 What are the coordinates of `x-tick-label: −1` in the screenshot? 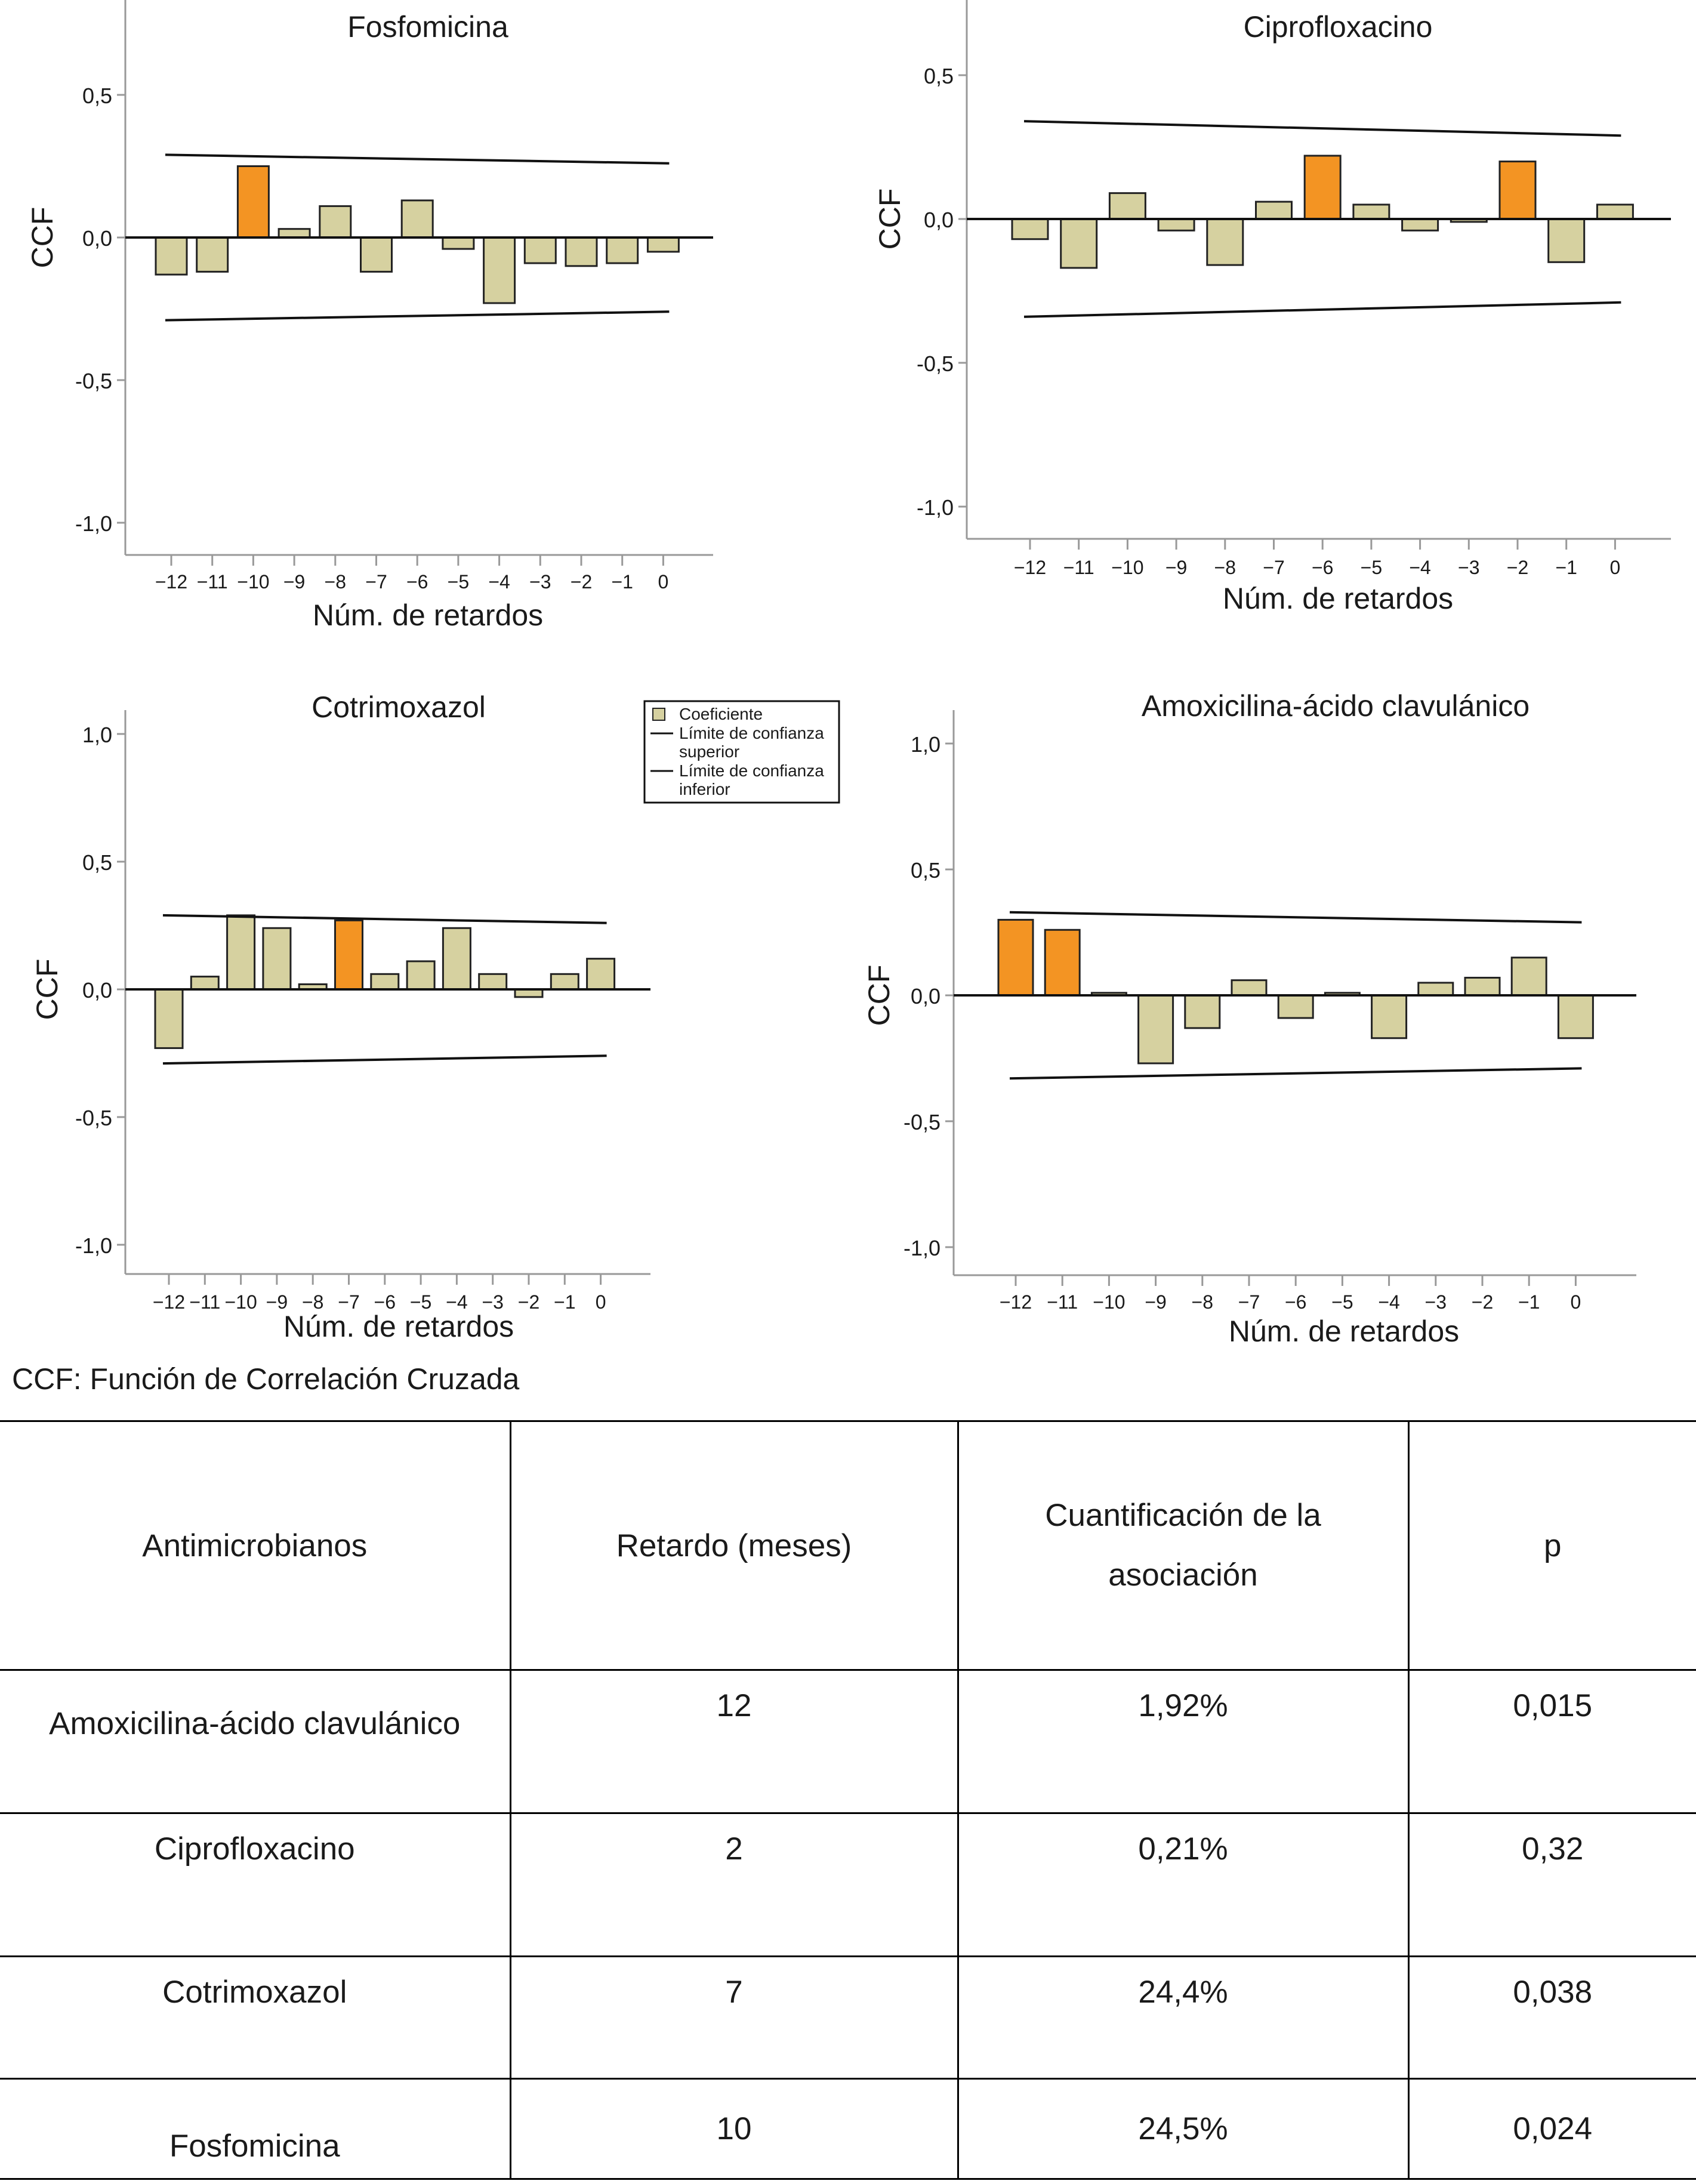 It's located at (622, 582).